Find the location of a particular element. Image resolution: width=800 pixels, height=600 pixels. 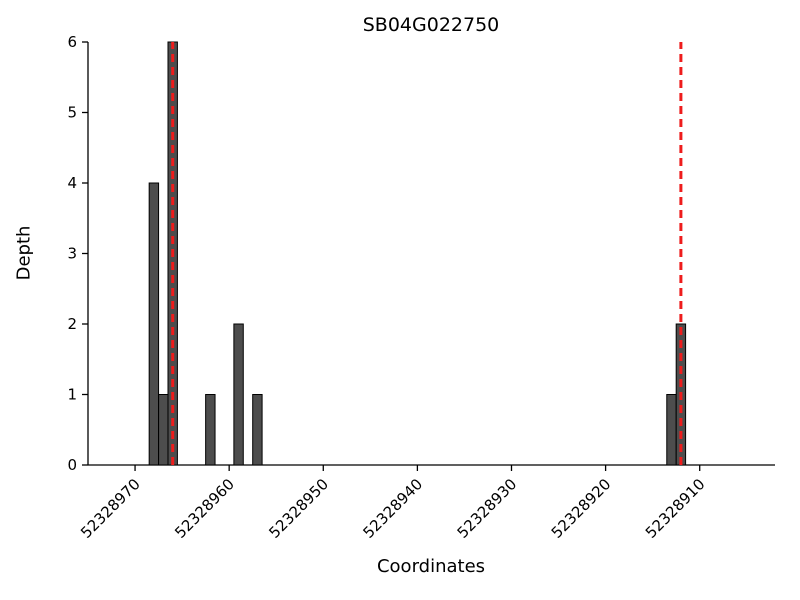

x-tick-label: 52328930 is located at coordinates (487, 508).